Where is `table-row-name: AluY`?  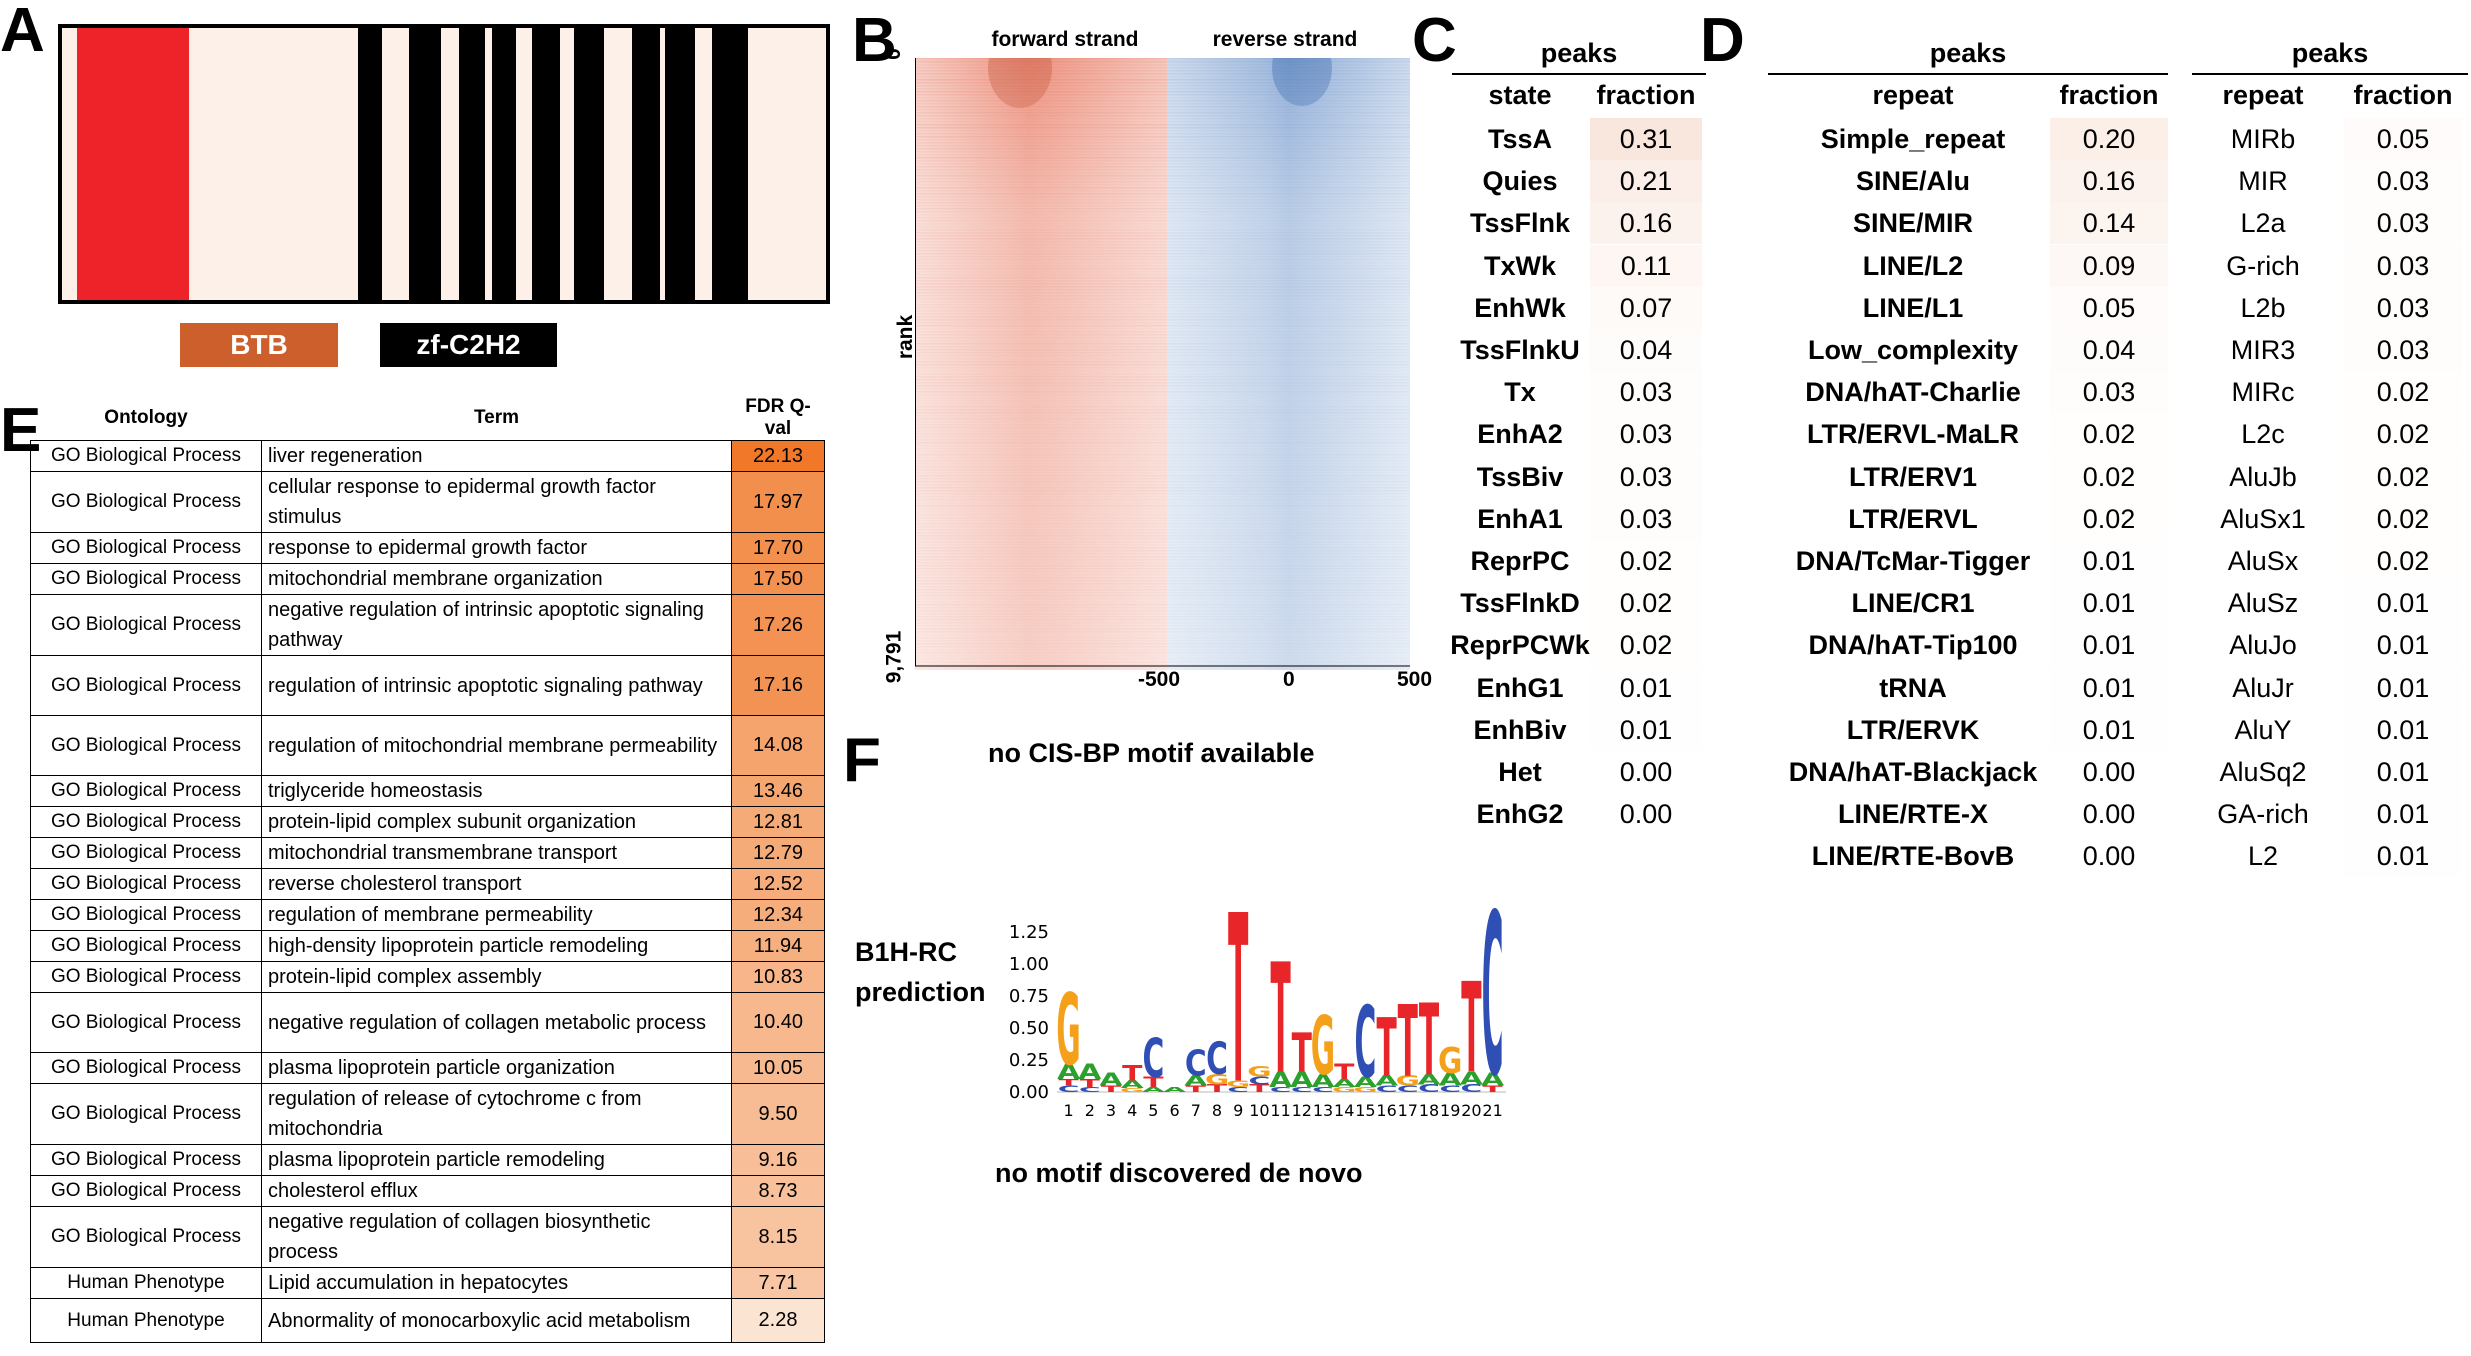
table-row-name: AluY is located at coordinates (2263, 729).